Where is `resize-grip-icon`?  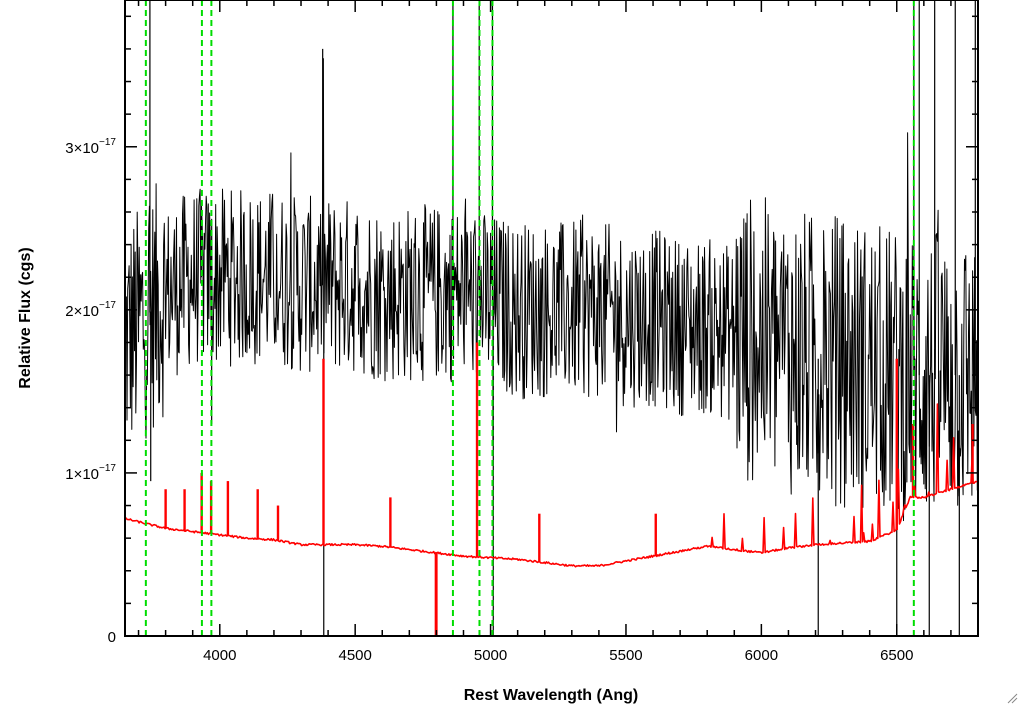
resize-grip-icon is located at coordinates (1012, 698).